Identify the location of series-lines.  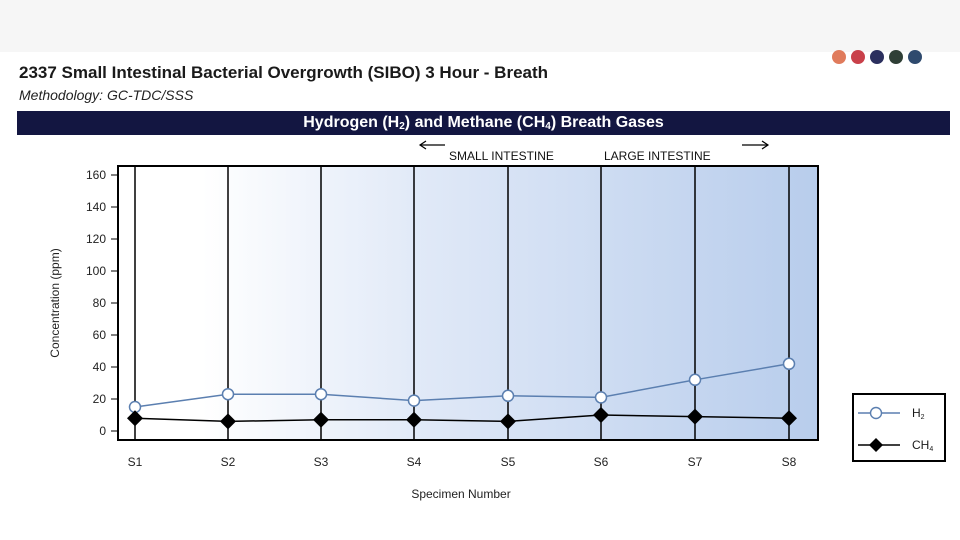
(462, 393).